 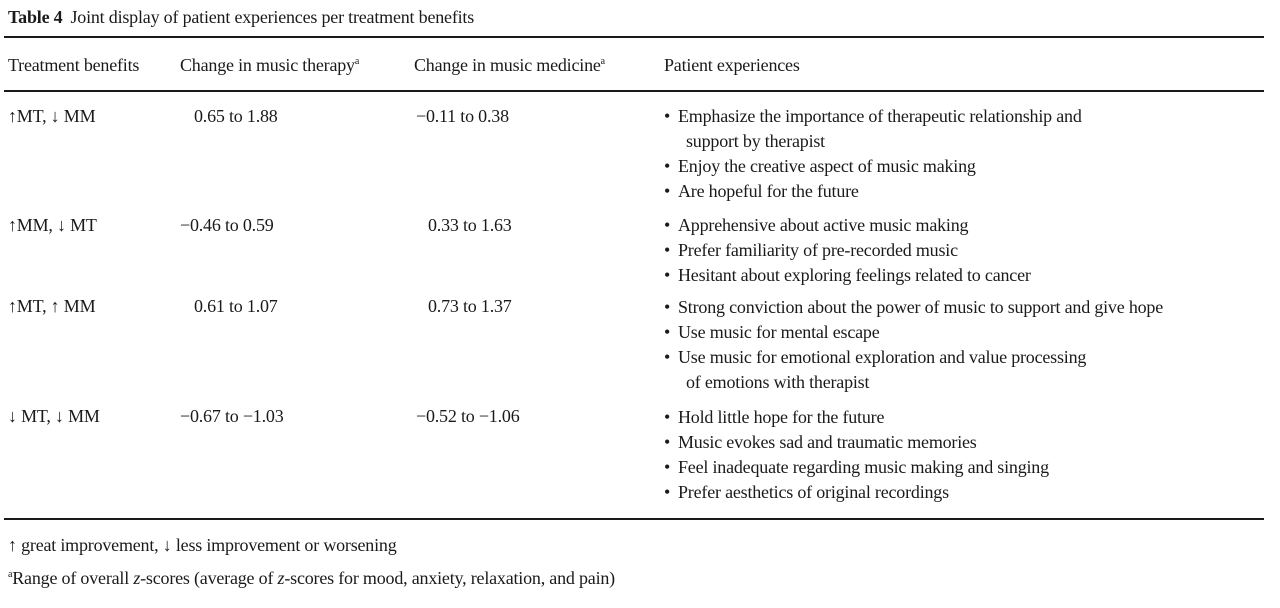 I want to click on header-patient-experiences: Patient experiences, so click(x=732, y=65).